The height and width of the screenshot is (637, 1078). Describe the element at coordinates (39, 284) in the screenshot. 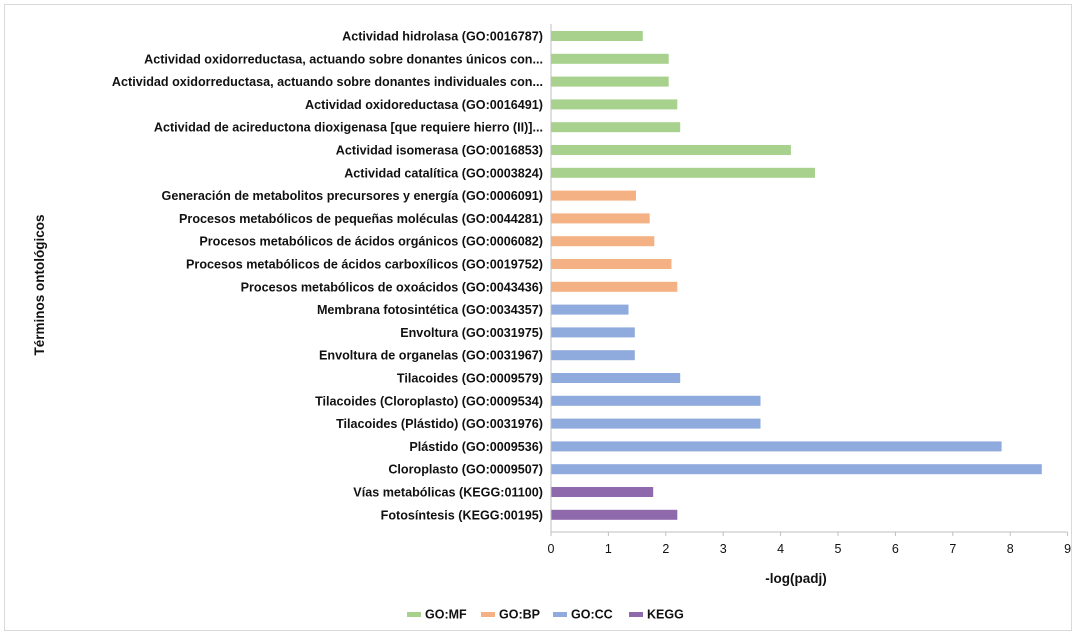

I see `y-axis-title: Términos ontológicos` at that location.